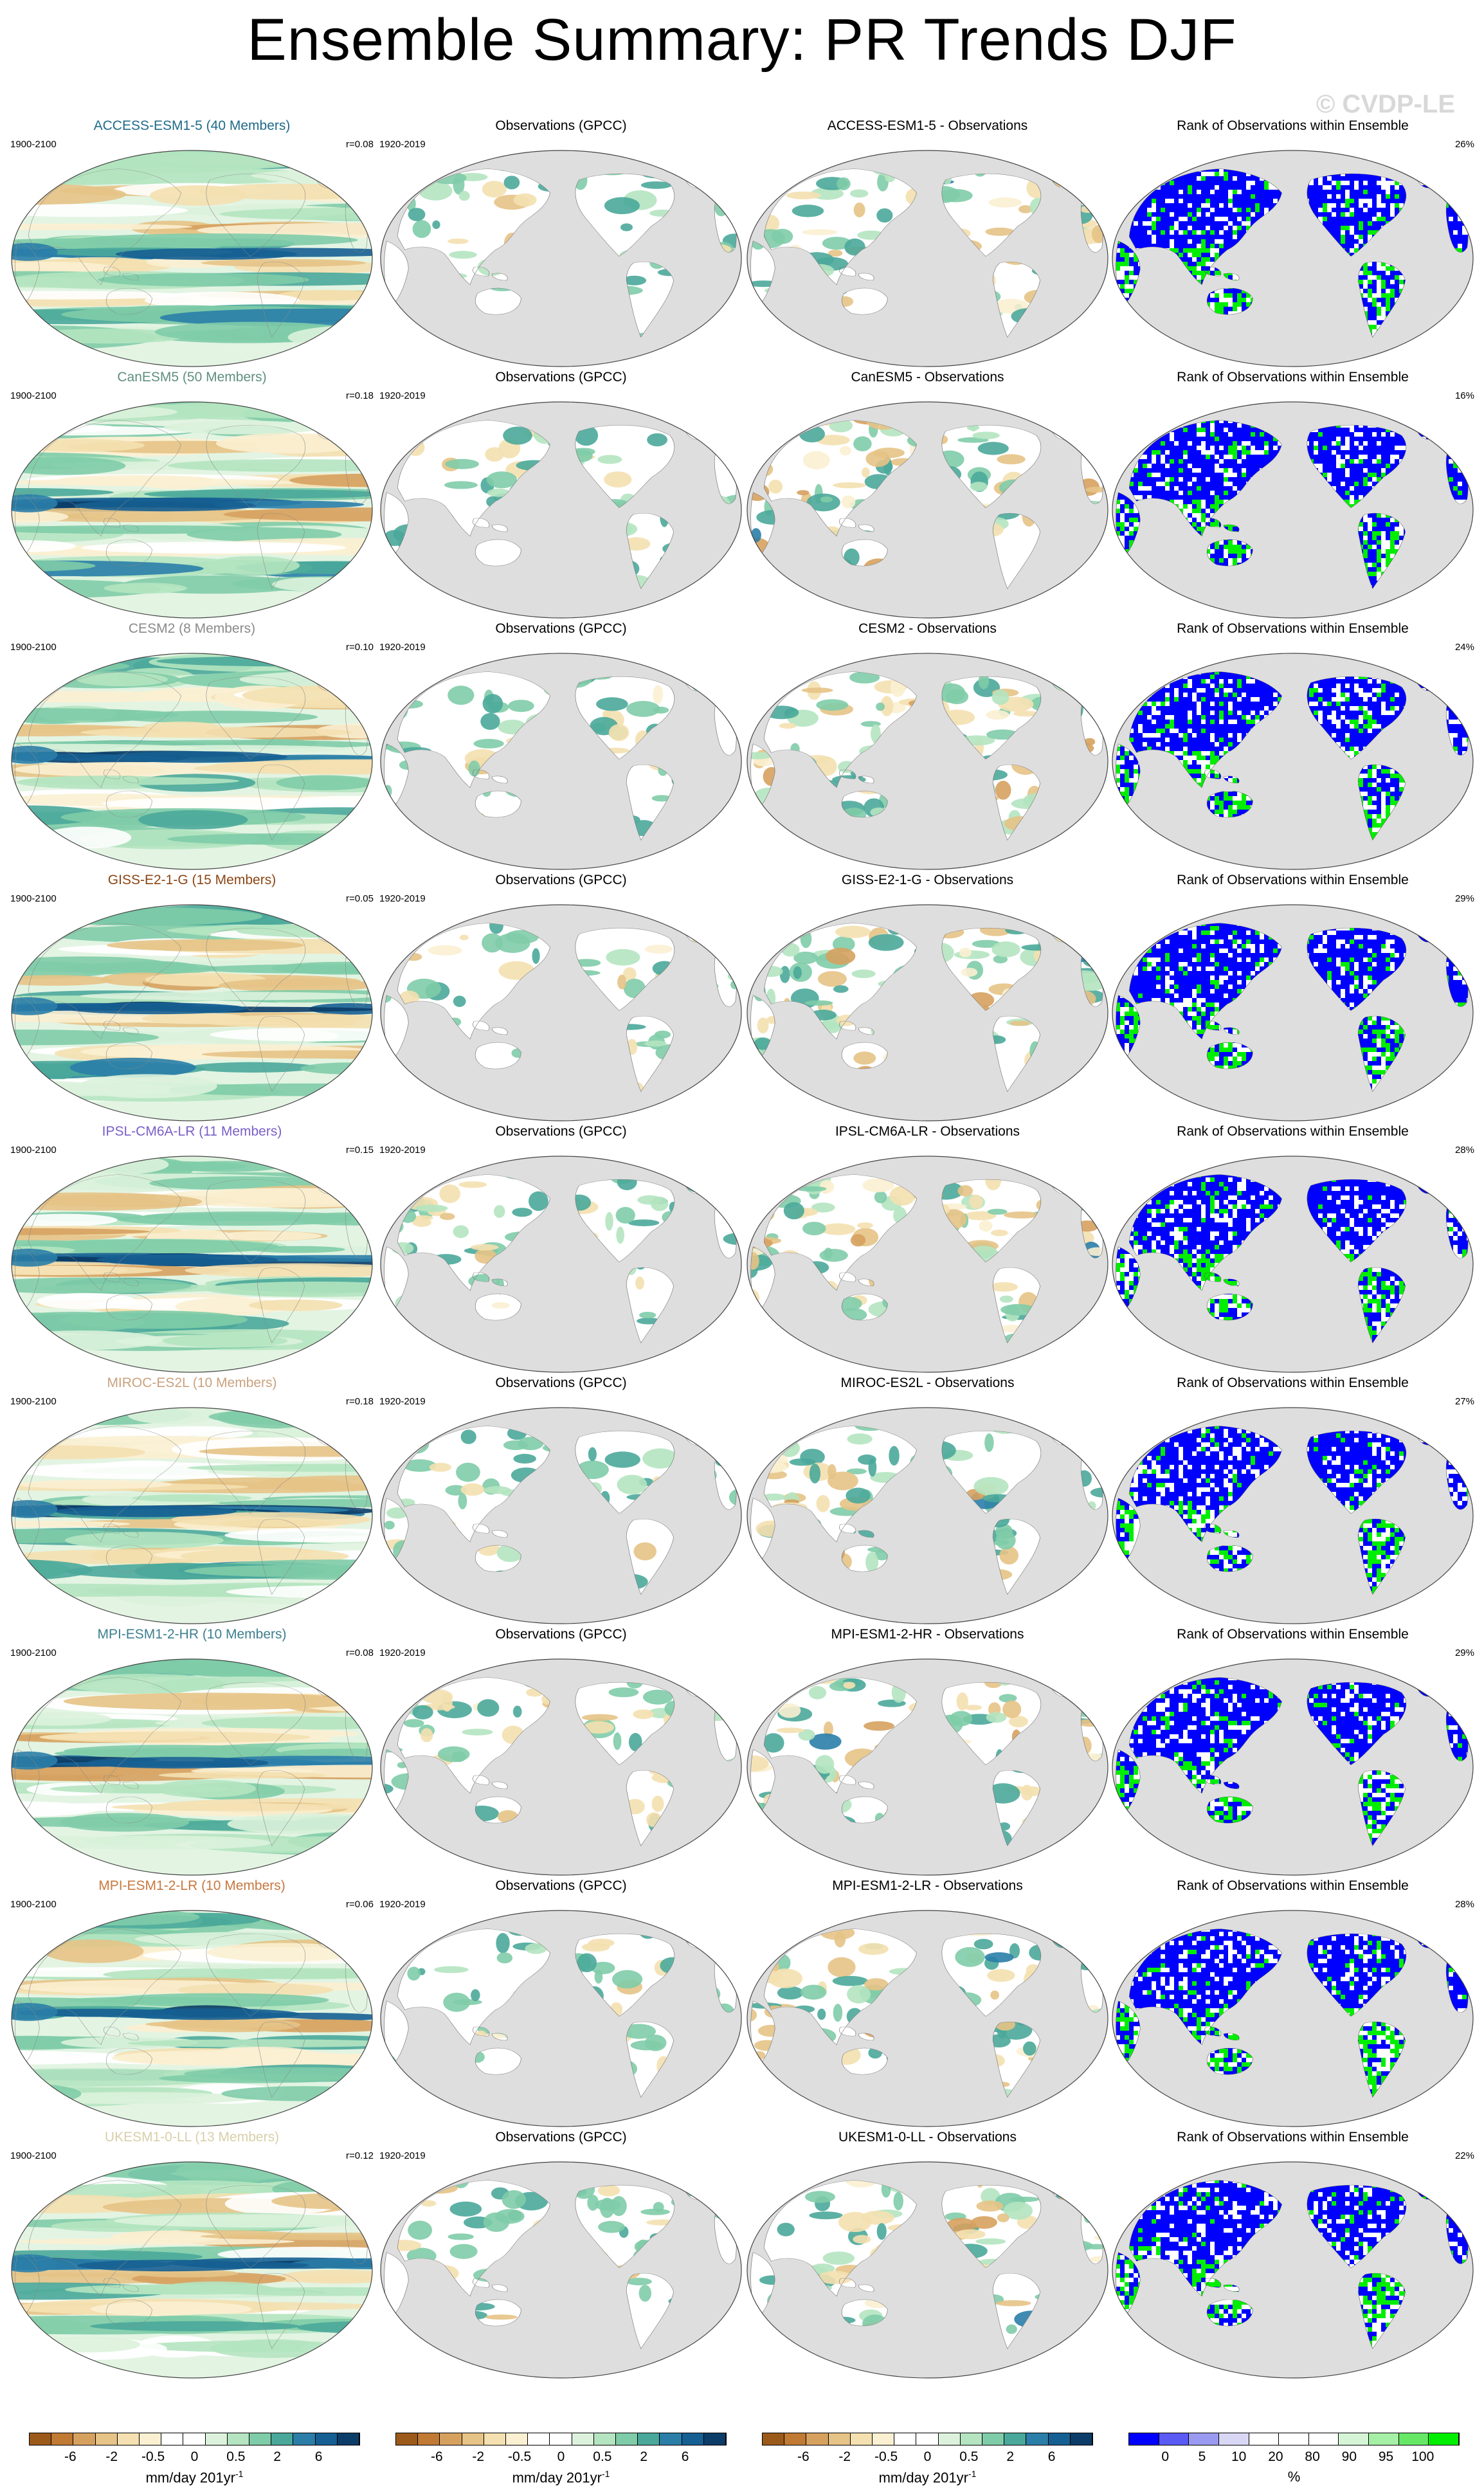 The height and width of the screenshot is (2486, 1484). Describe the element at coordinates (192, 2137) in the screenshot. I see `panel-title: UKESM1-0-LL (13 Members)` at that location.